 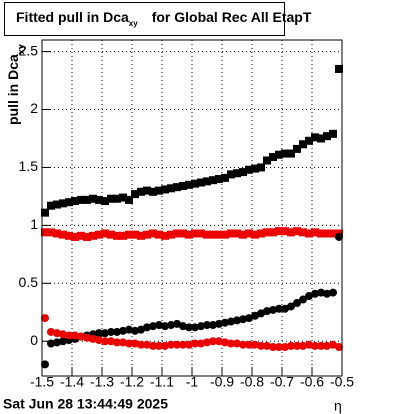 I want to click on y-axis-label: pull in Dcaxy, so click(x=16, y=84).